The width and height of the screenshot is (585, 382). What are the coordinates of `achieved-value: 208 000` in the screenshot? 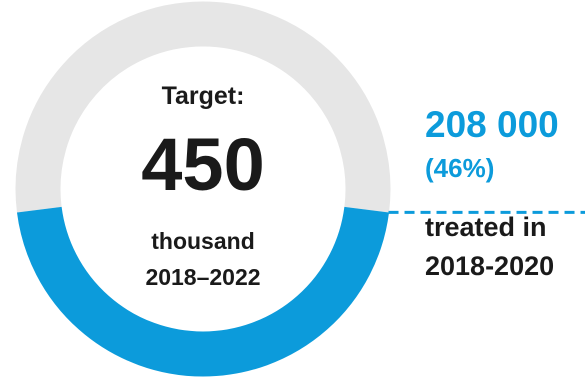 It's located at (492, 124).